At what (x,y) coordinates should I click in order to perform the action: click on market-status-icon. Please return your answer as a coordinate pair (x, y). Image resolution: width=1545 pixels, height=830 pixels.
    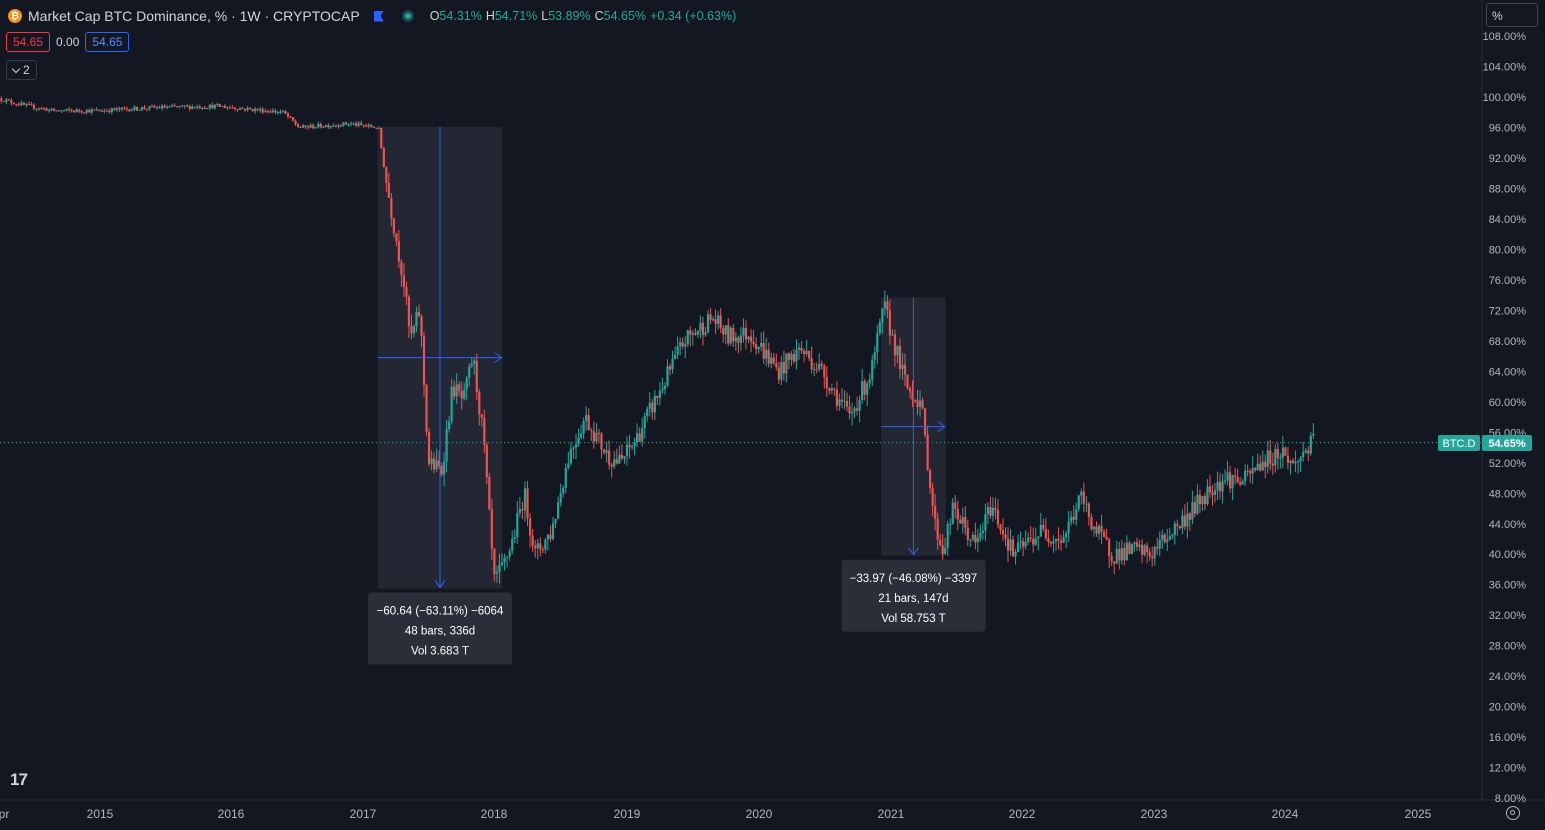
    Looking at the image, I should click on (407, 16).